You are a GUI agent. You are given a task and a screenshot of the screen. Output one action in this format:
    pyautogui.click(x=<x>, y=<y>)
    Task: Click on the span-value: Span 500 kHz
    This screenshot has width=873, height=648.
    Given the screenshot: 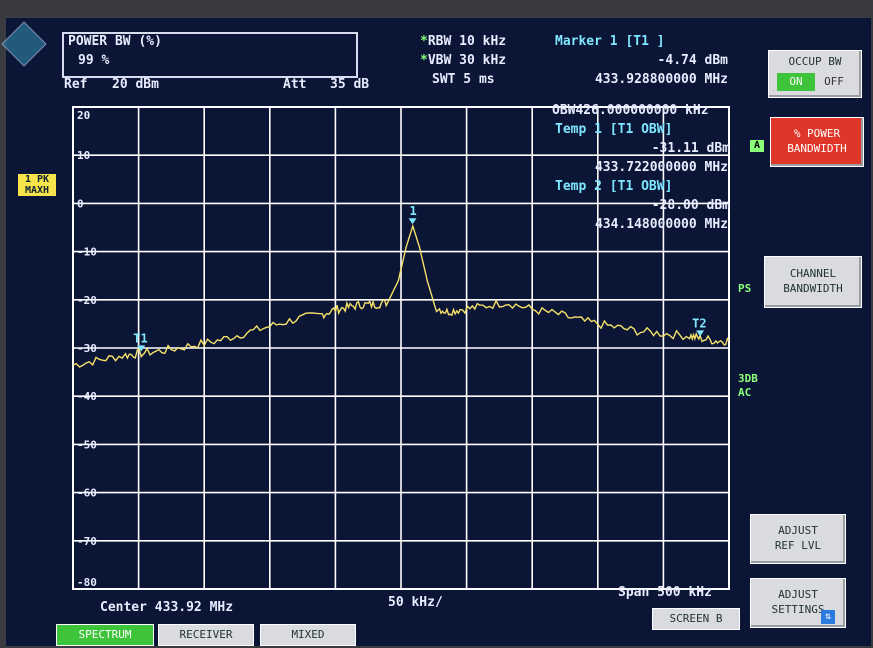 What is the action you would take?
    pyautogui.click(x=665, y=592)
    